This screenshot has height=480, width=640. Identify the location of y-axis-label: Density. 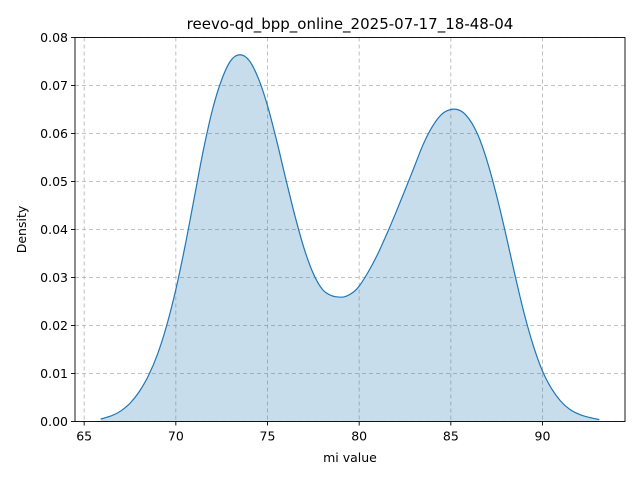
(21, 229).